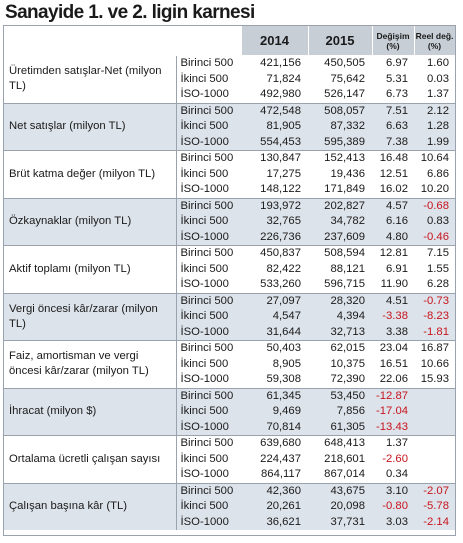  I want to click on real-change-cell: 7.15, so click(434, 253).